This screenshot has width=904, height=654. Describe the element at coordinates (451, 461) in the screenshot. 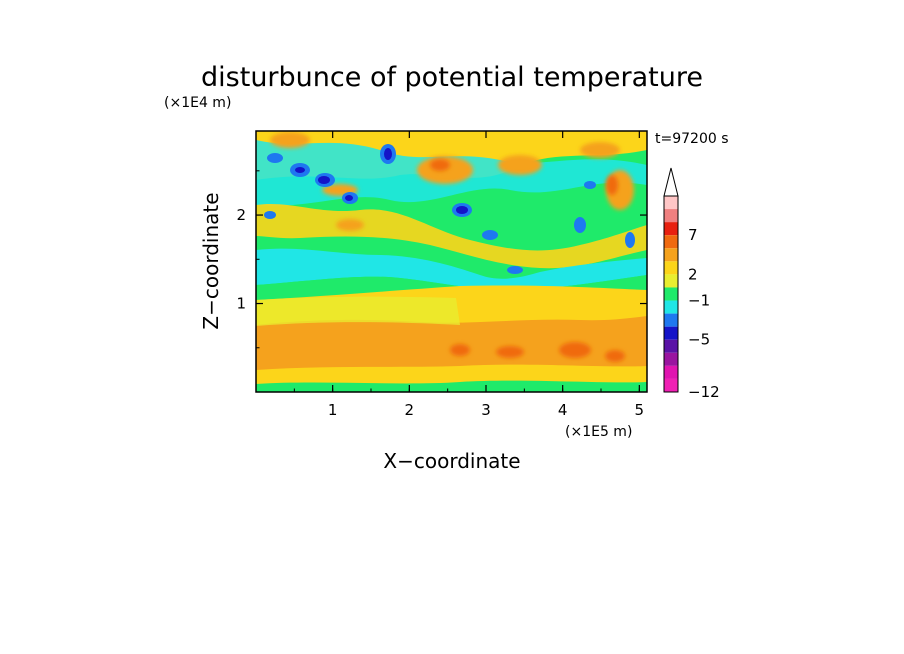

I see `x-axis-label: X−coordinate` at that location.